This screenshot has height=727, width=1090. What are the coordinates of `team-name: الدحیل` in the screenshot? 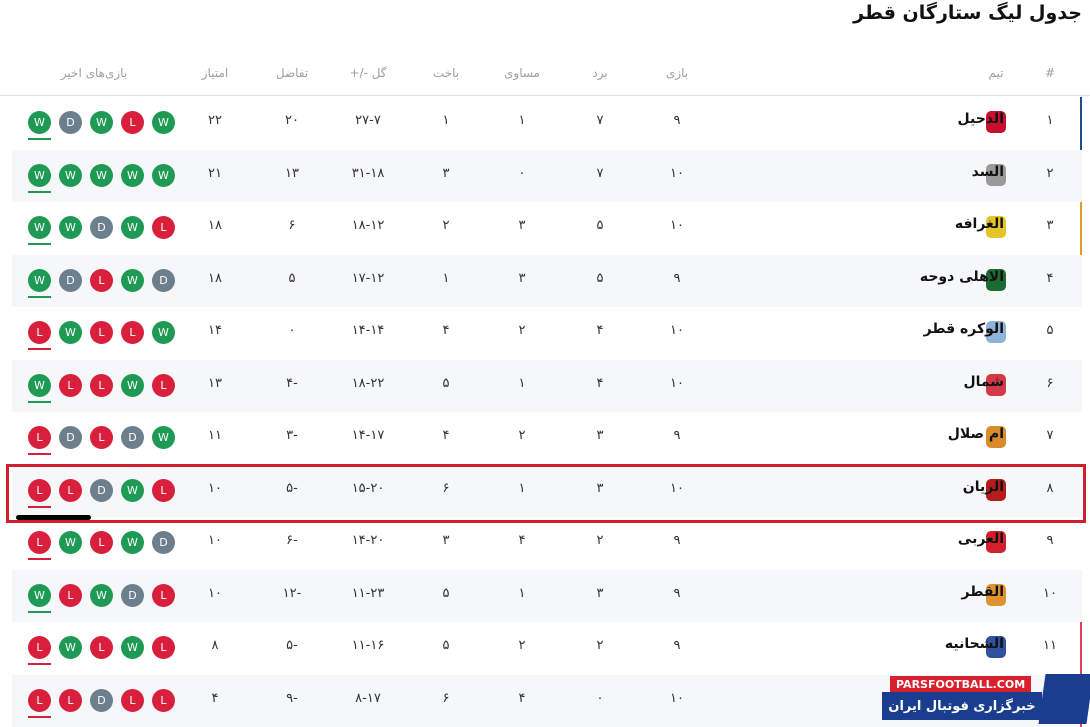 It's located at (981, 119).